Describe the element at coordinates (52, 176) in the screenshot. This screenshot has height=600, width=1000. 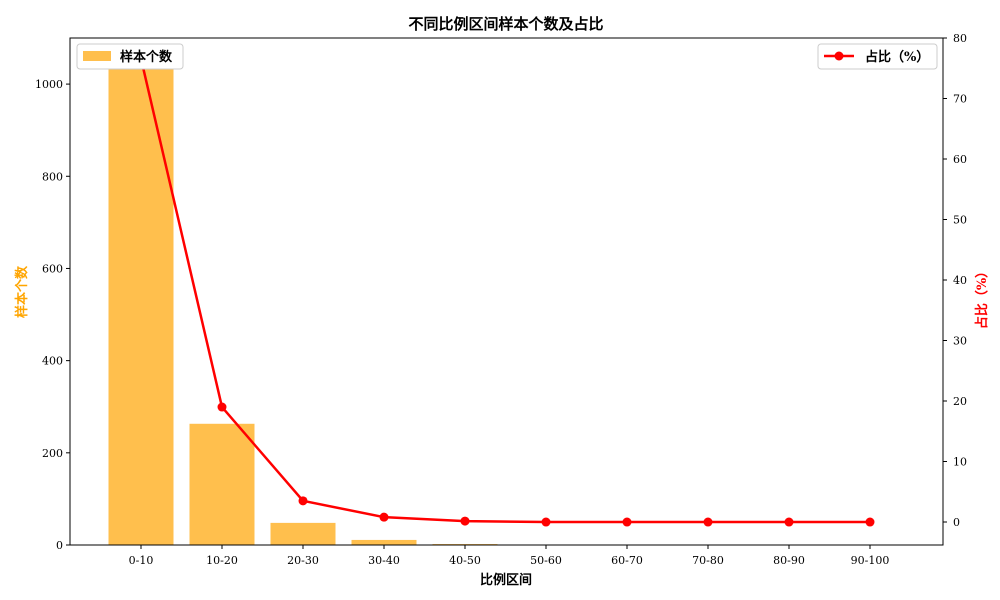
I see `y-left-tick-label: 800` at that location.